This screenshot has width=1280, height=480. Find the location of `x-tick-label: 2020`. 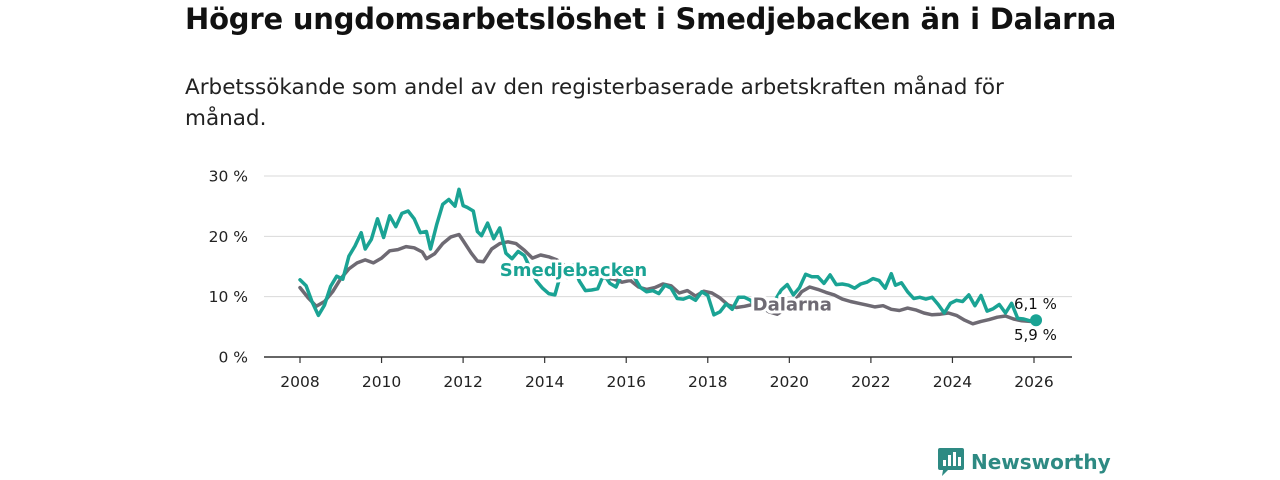

x-tick-label: 2020 is located at coordinates (789, 382).